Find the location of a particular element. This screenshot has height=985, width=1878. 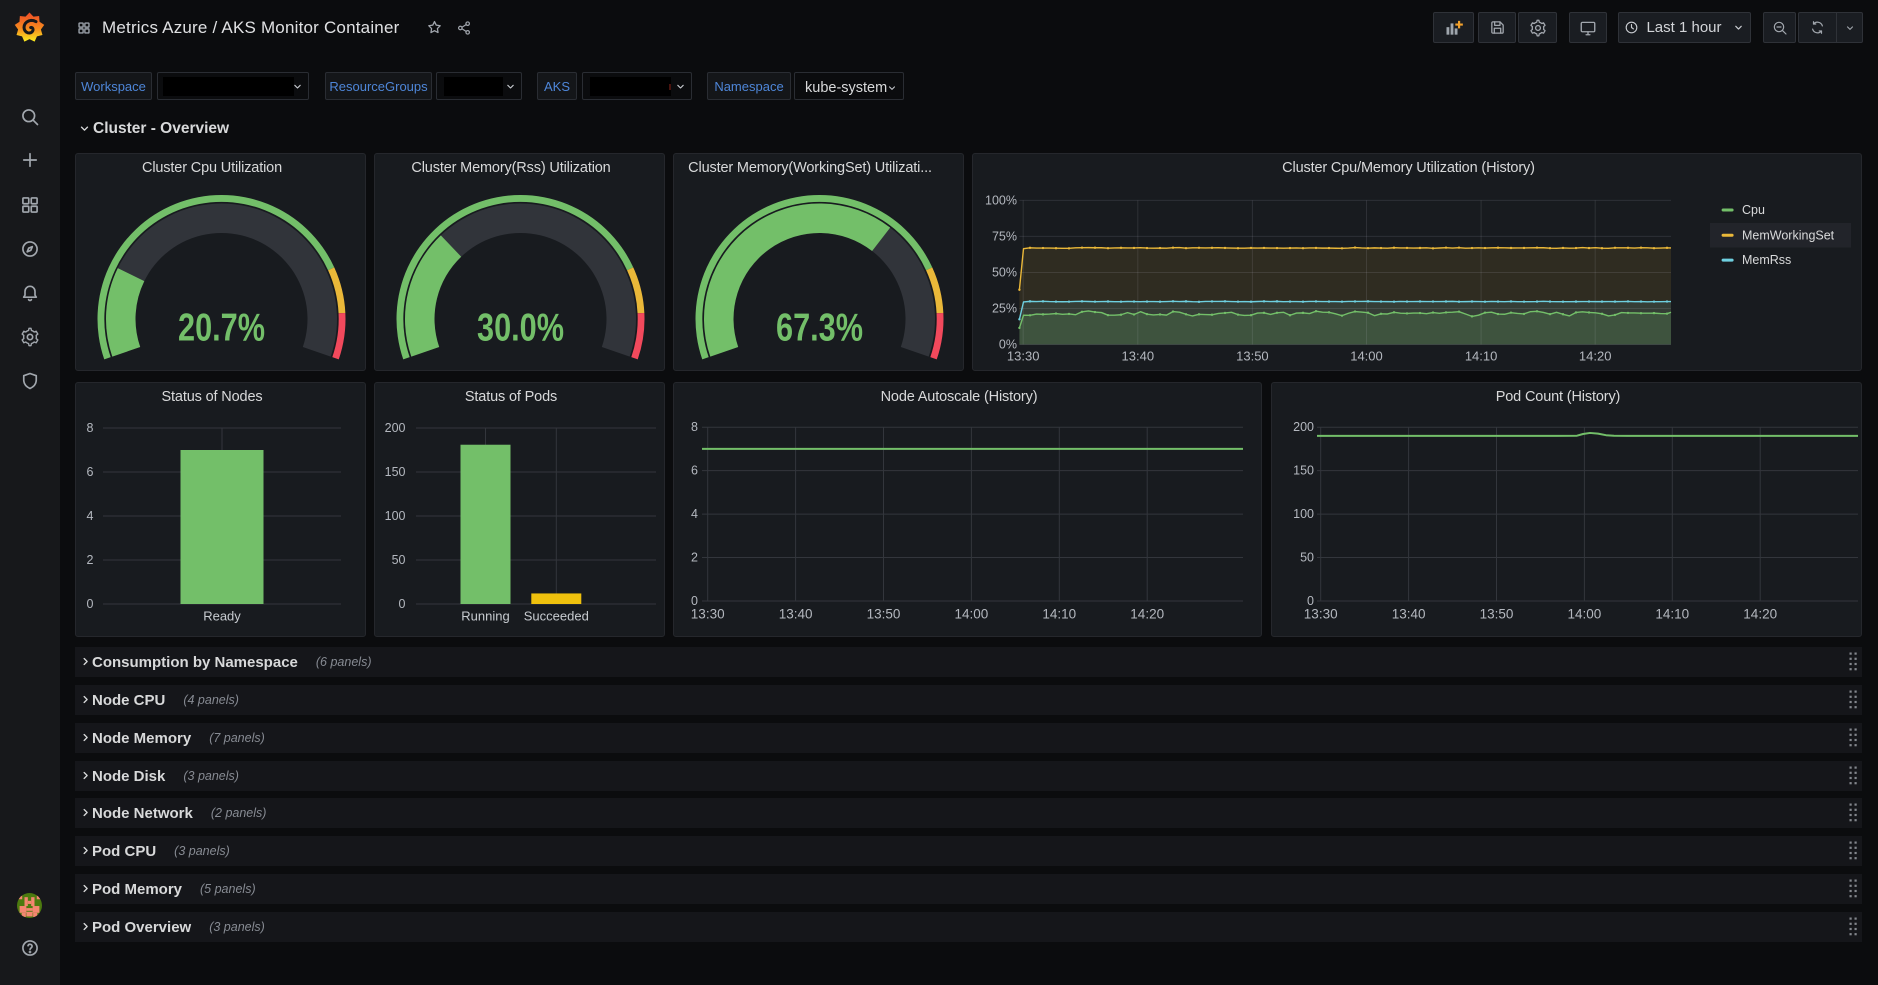

svg-text: 75% is located at coordinates (1004, 236).